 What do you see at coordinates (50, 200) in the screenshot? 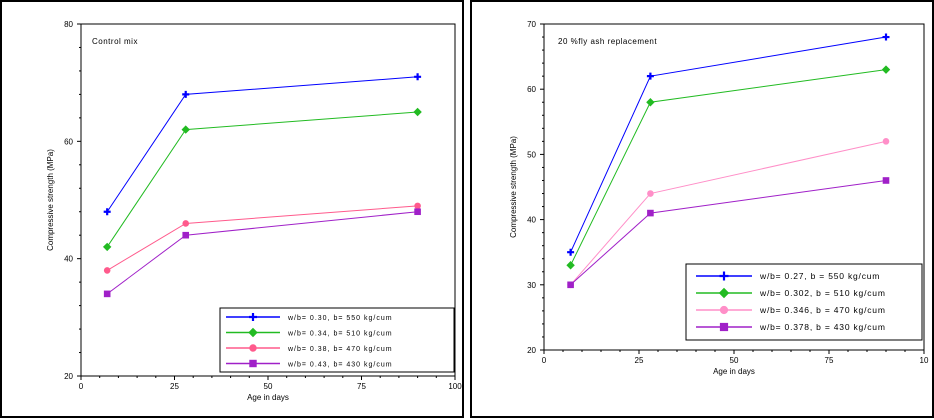
I see `left-ylabel: Compressive strength (MPa)` at bounding box center [50, 200].